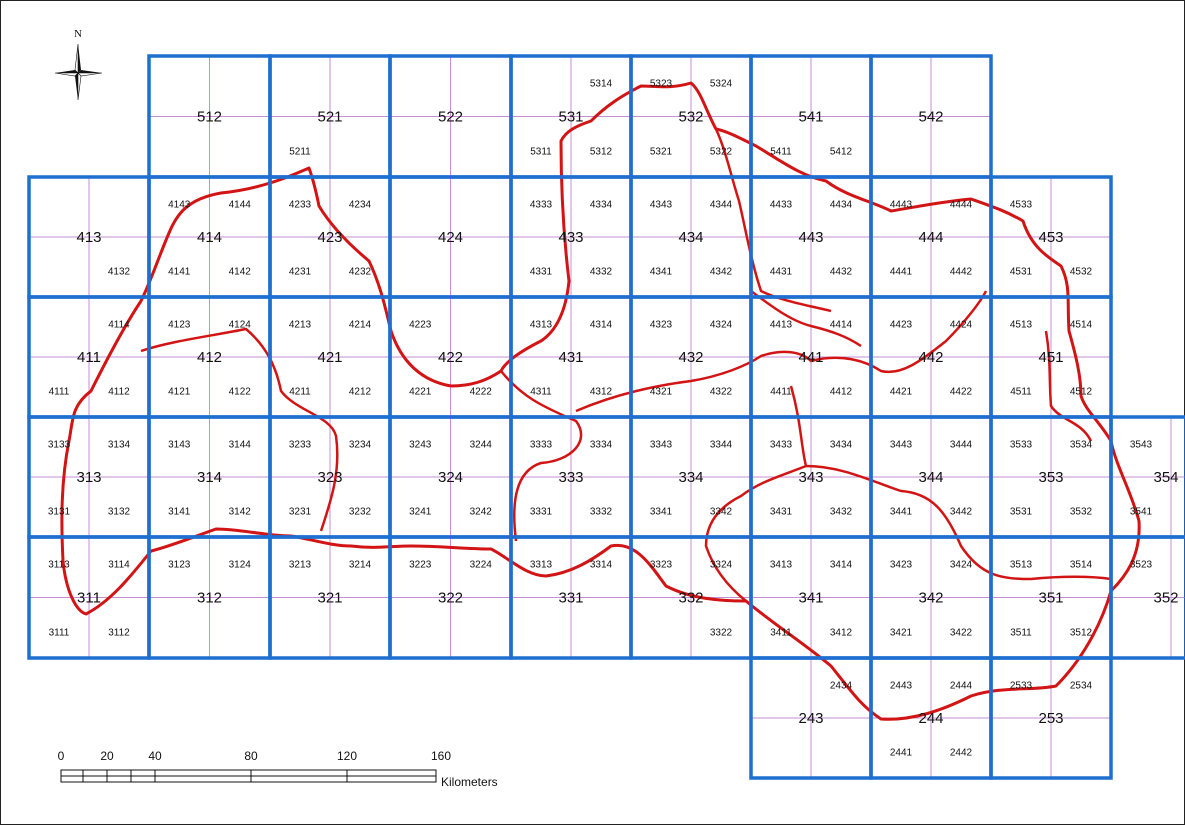 Image resolution: width=1185 pixels, height=826 pixels. What do you see at coordinates (240, 444) in the screenshot?
I see `sub-sheet-label: 3144` at bounding box center [240, 444].